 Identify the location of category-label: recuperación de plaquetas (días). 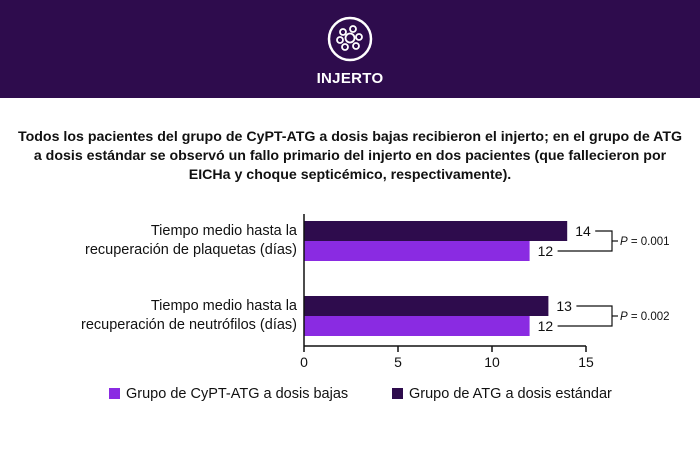
(191, 250).